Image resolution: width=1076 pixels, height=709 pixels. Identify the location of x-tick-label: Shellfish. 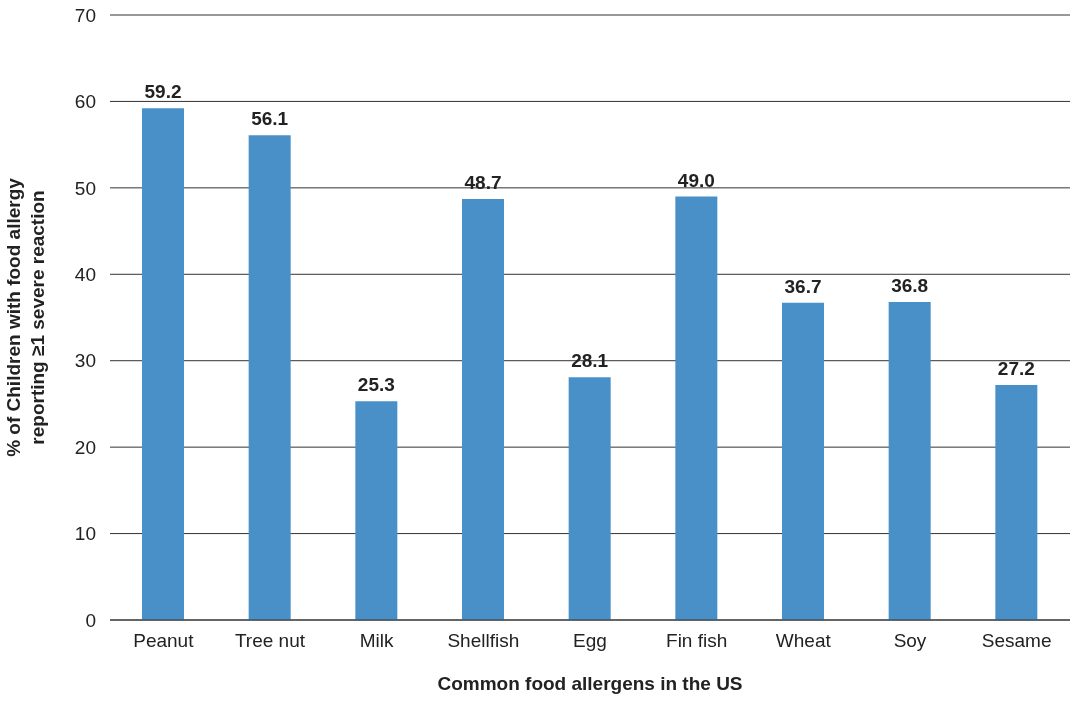
(483, 641).